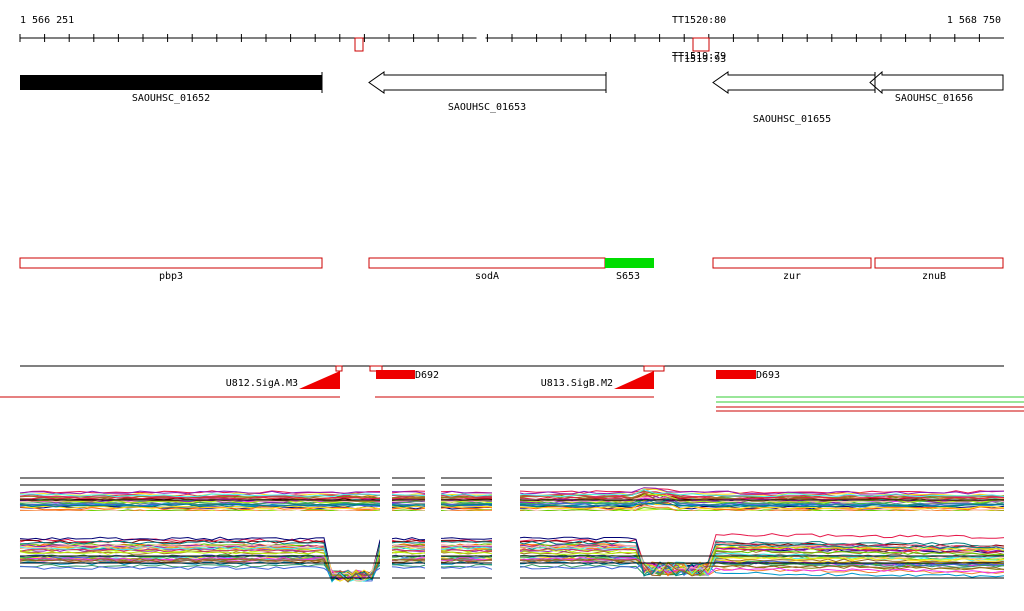 This screenshot has width=1024, height=611. Describe the element at coordinates (699, 56) in the screenshot. I see `terminator-label-tt1519-79: TT1519:79` at that location.